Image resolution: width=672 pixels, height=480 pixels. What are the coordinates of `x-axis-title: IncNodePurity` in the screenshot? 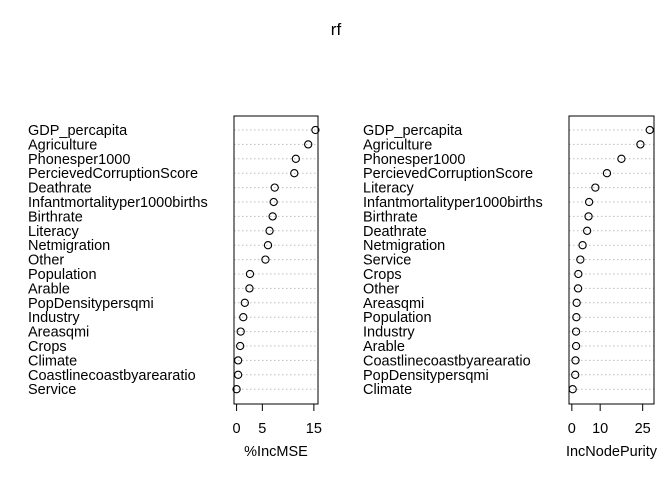 It's located at (612, 452).